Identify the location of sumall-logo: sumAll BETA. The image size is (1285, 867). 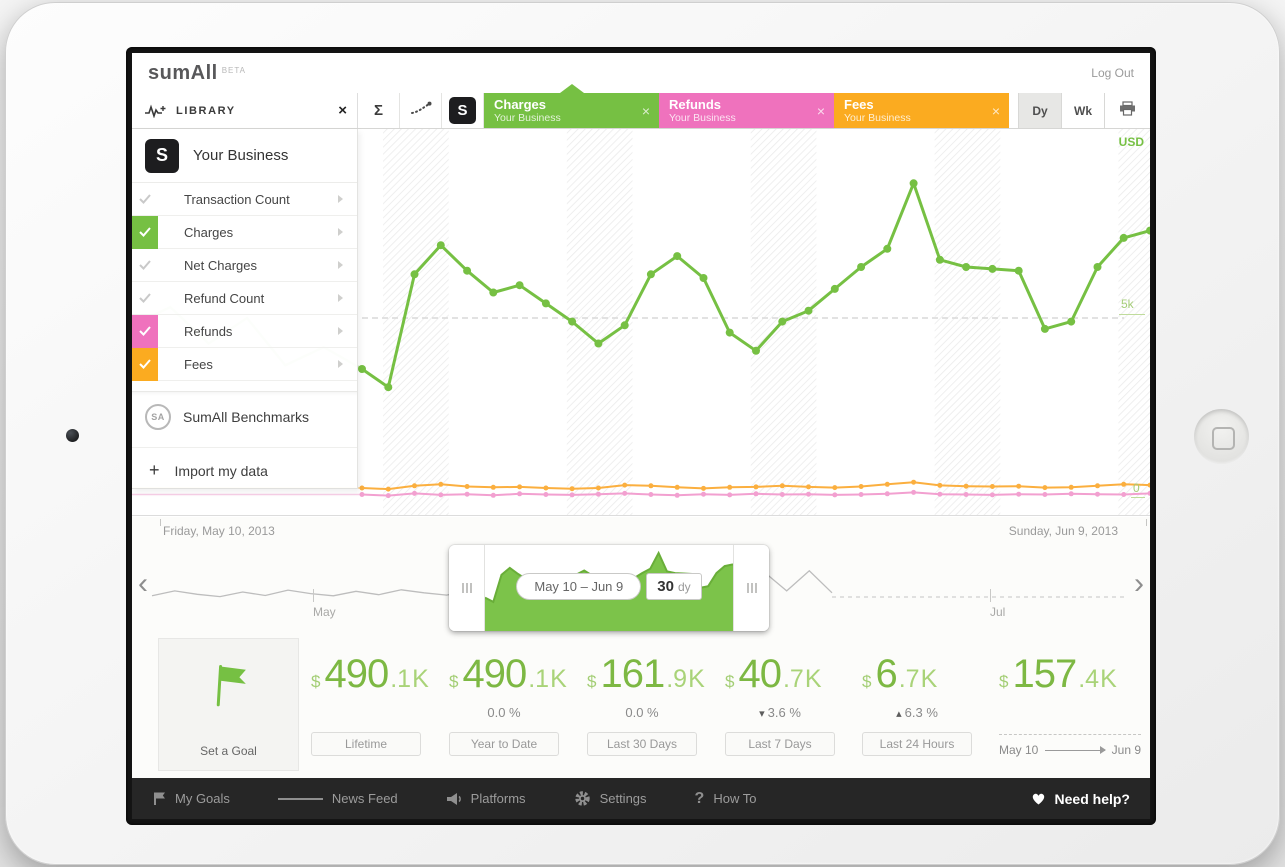
(197, 73).